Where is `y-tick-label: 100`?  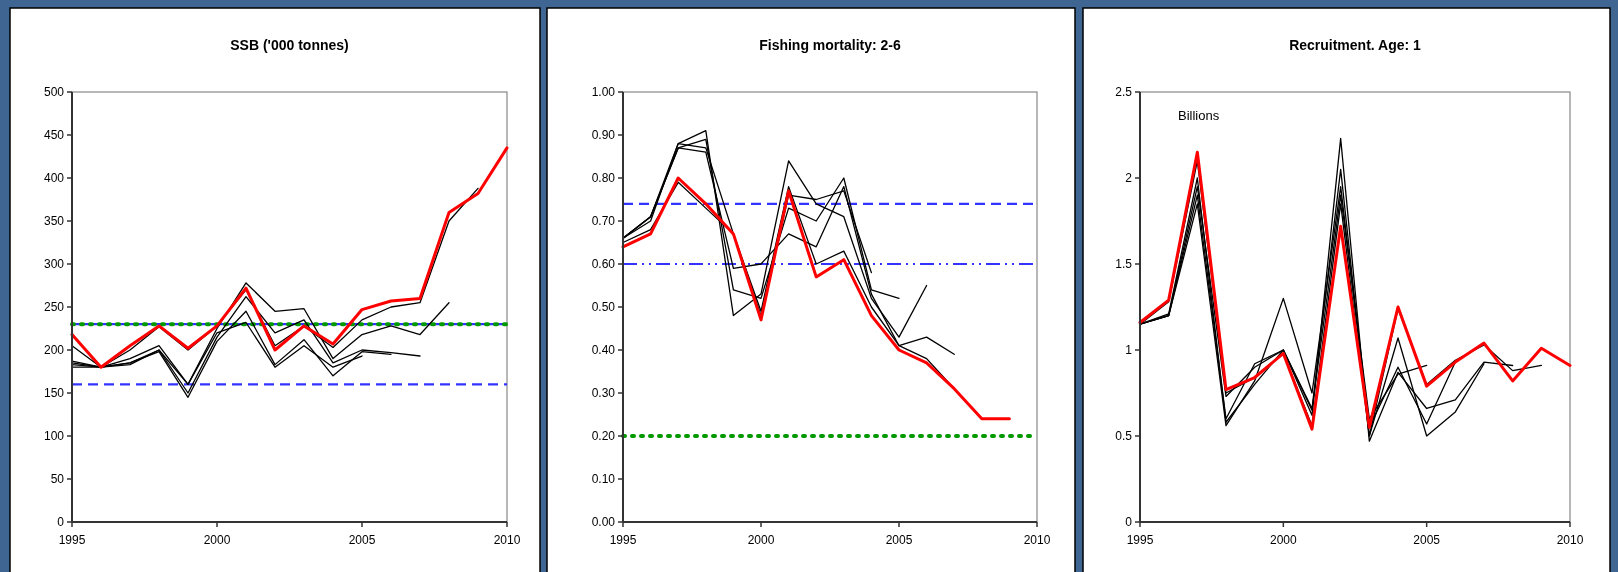
y-tick-label: 100 is located at coordinates (54, 436).